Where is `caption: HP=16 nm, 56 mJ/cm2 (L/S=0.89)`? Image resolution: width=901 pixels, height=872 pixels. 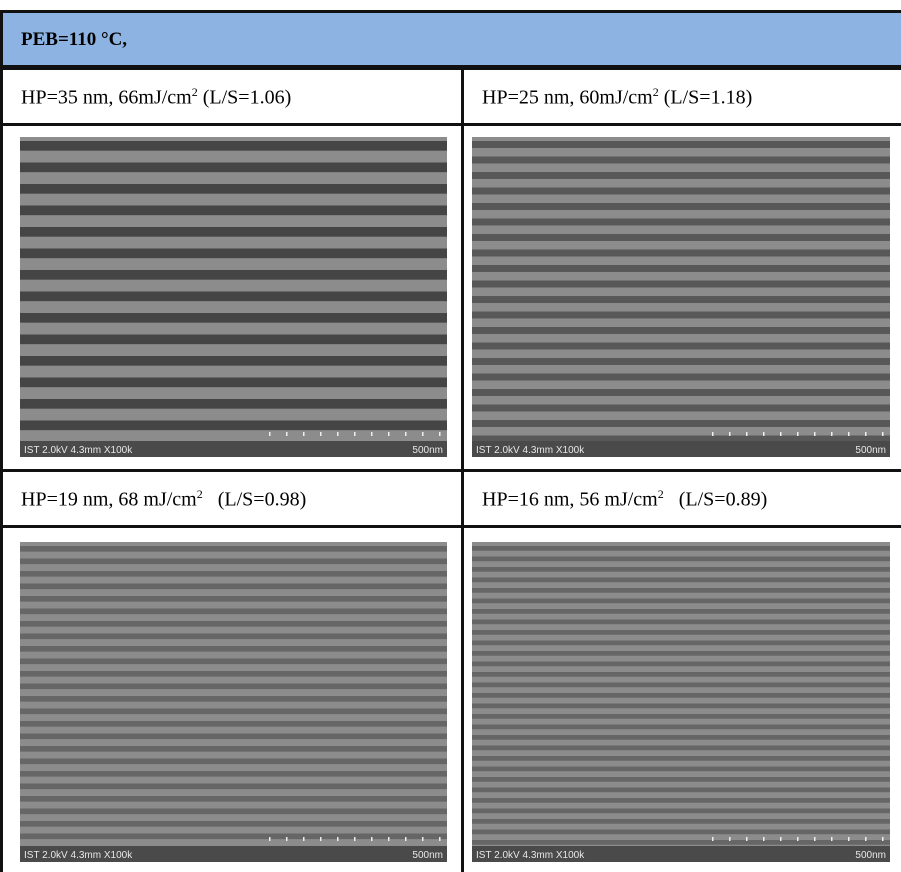
caption: HP=16 nm, 56 mJ/cm2 (L/S=0.89) is located at coordinates (682, 501).